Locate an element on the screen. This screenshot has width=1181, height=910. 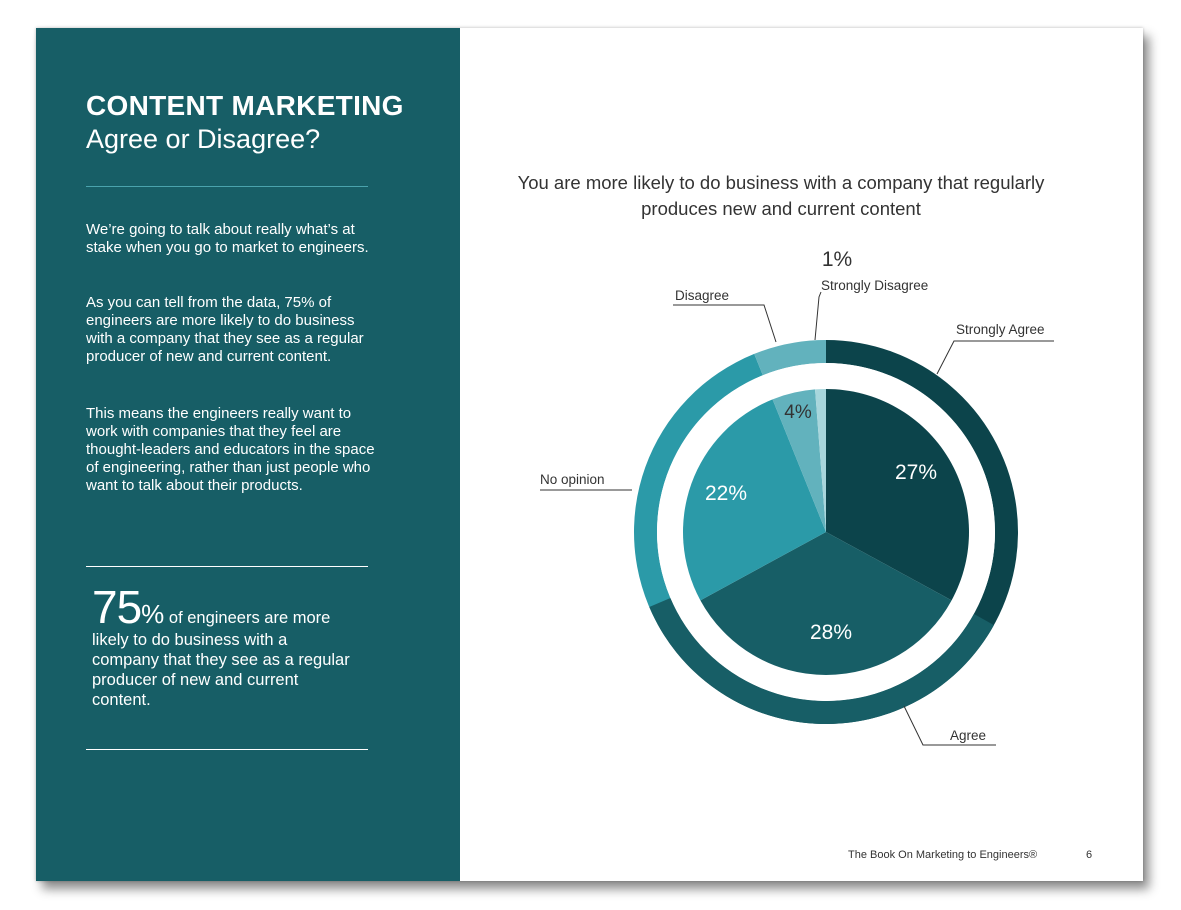
outer-ring-no-opinion is located at coordinates (698, 488).